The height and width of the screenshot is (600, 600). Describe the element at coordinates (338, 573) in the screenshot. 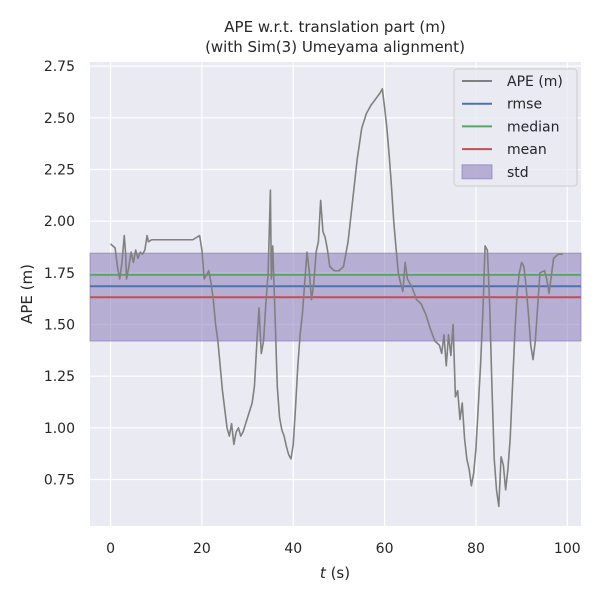

I see `x-axis-label-unit: (s)` at that location.